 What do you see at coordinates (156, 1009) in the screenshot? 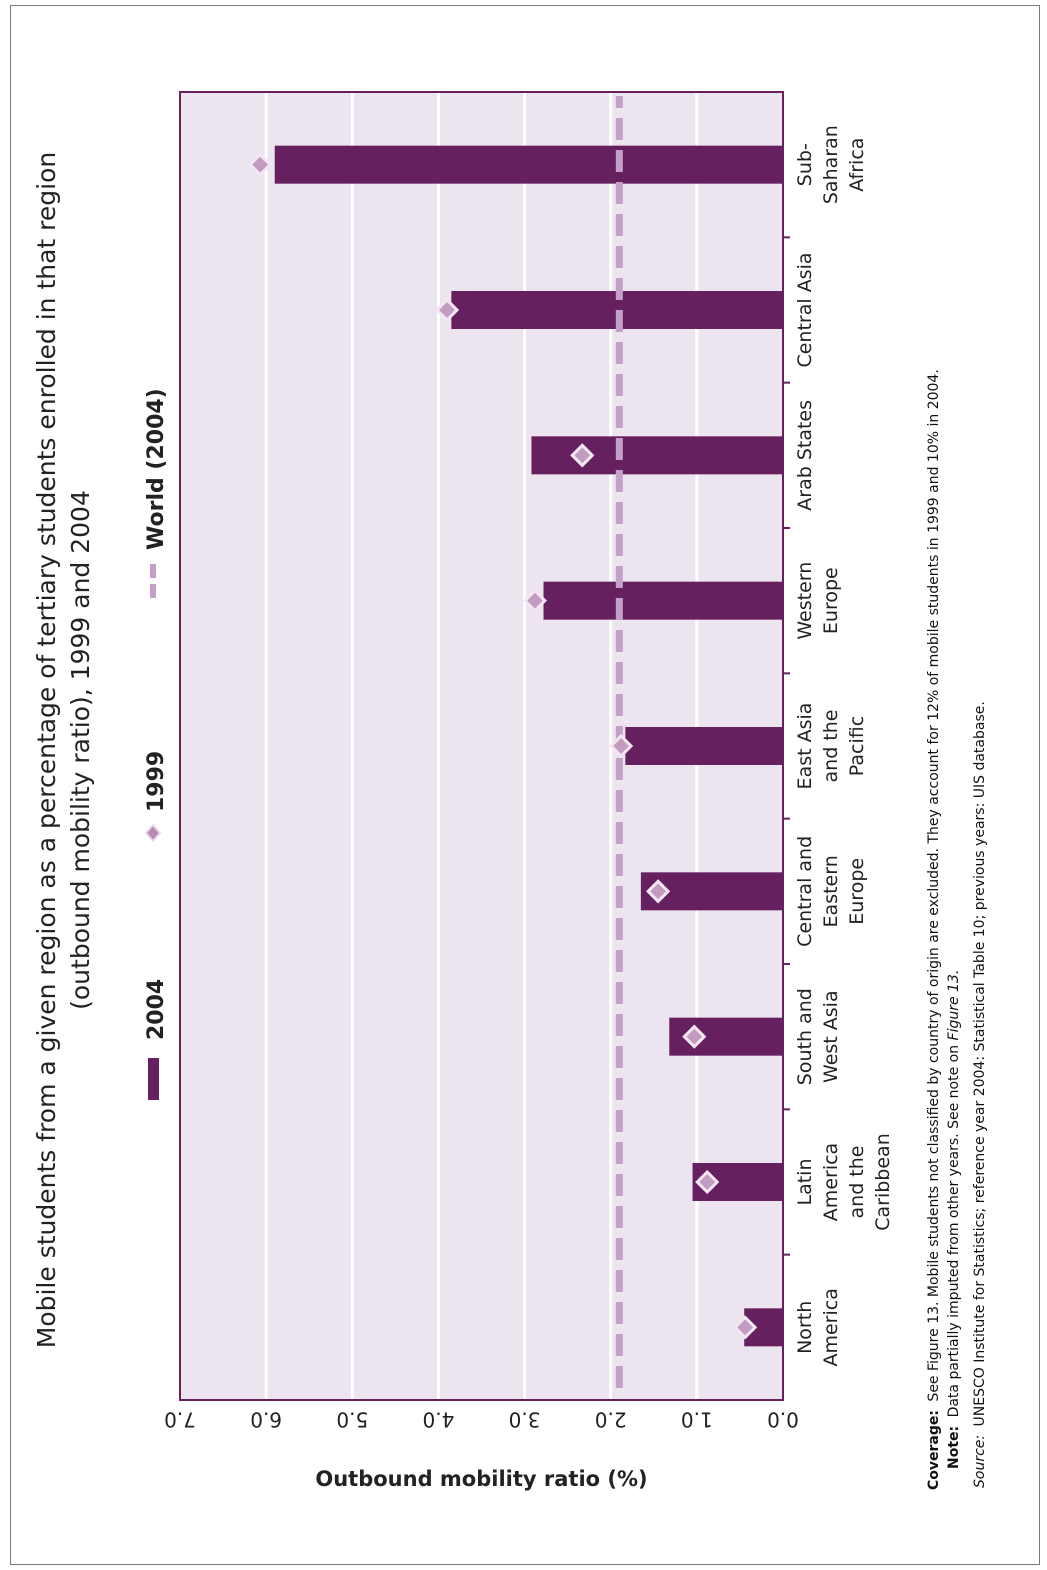
I see `legend-label-2004: 2004` at bounding box center [156, 1009].